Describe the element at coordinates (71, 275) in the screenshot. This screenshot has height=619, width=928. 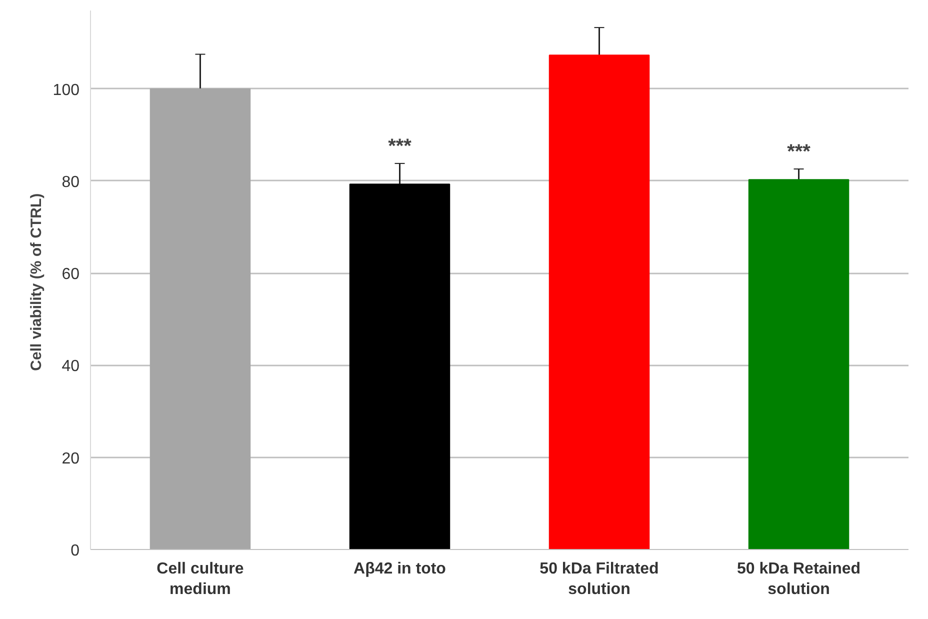
I see `y-tick-label: 60` at that location.